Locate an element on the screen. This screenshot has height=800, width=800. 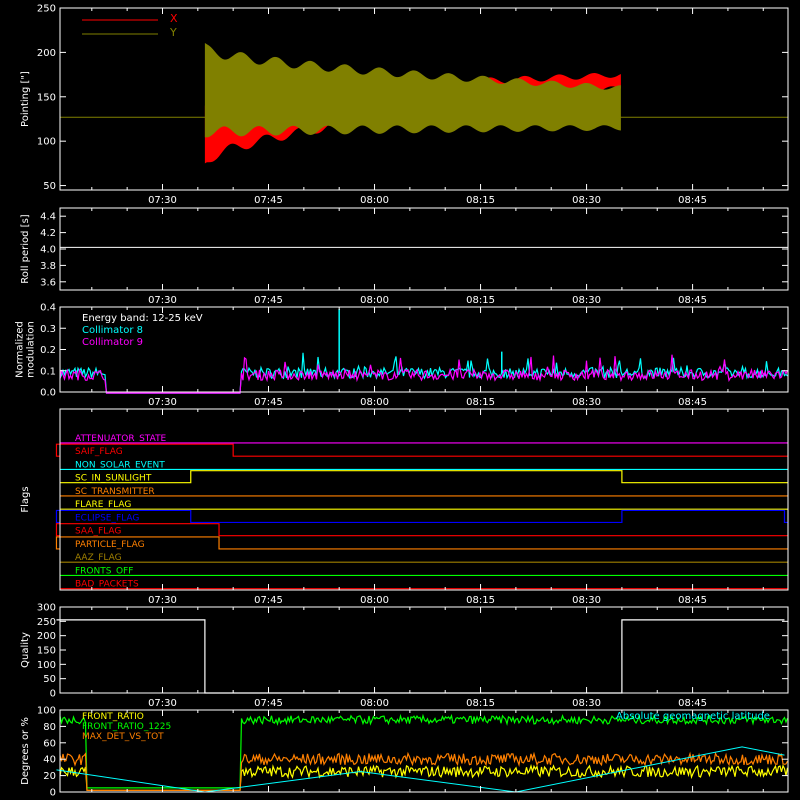
y-tick-label-pointing-2: 150 is located at coordinates (46, 97).